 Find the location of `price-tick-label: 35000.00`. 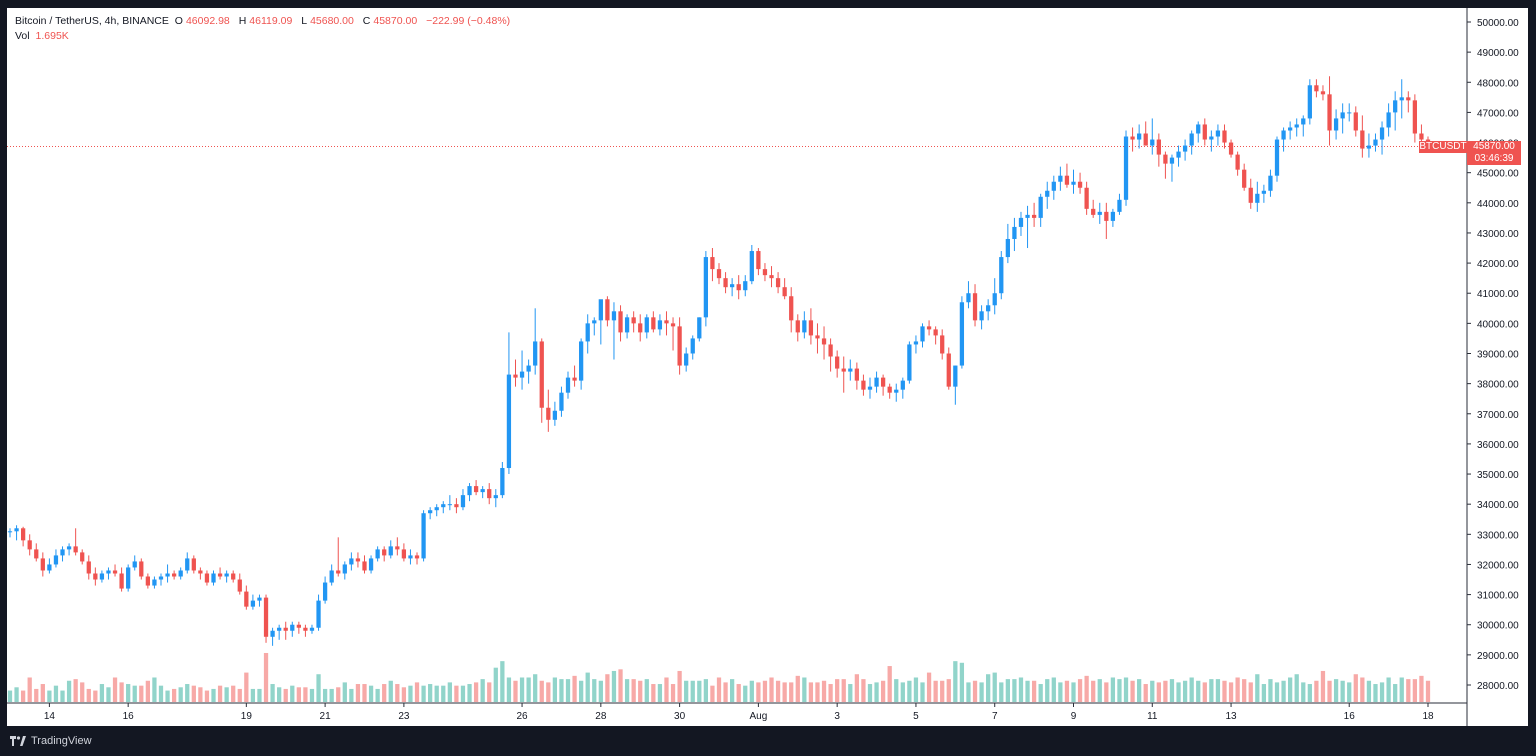

price-tick-label: 35000.00 is located at coordinates (1498, 475).